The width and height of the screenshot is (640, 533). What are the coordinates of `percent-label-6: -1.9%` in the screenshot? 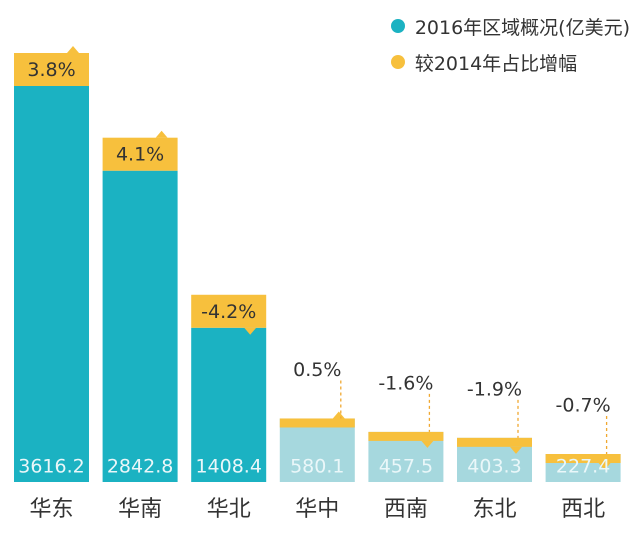 It's located at (494, 389).